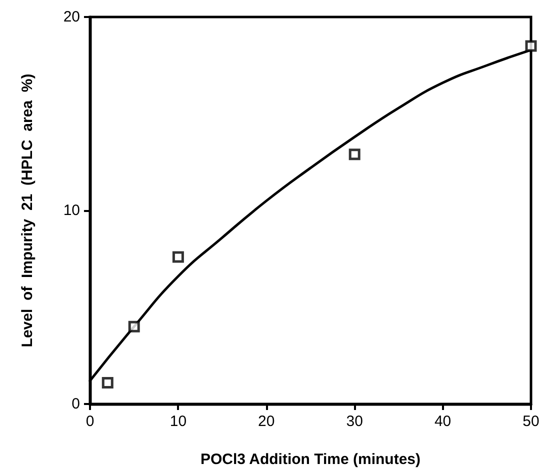 The image size is (543, 474). I want to click on x-tick-label: 10, so click(178, 421).